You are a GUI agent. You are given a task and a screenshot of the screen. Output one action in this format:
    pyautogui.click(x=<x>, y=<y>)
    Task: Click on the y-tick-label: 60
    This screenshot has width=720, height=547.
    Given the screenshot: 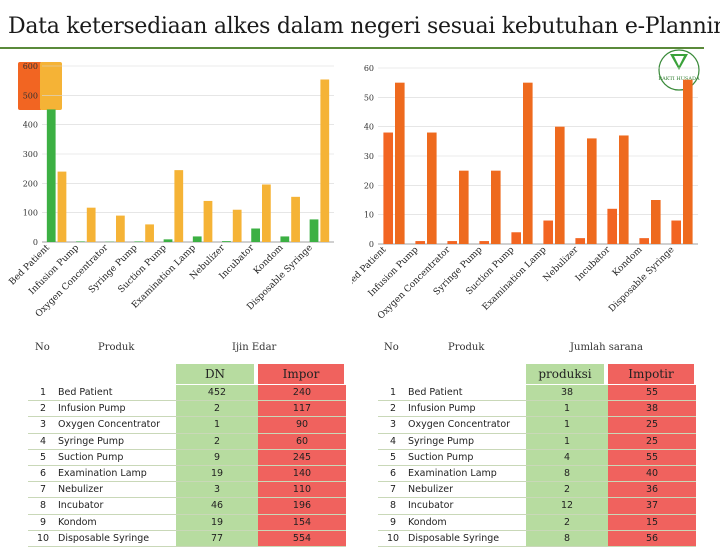 What is the action you would take?
    pyautogui.click(x=369, y=68)
    